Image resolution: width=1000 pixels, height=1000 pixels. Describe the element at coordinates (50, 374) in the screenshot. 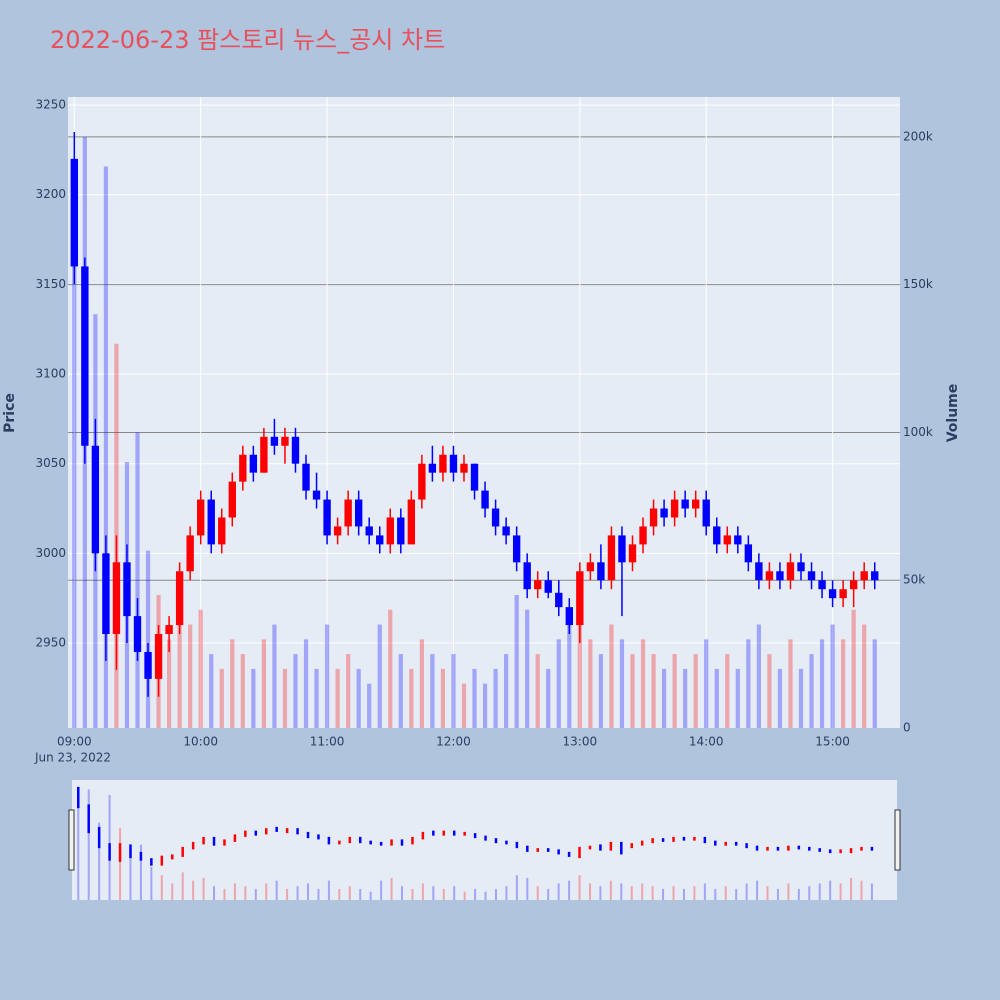

I see `y-tick-label: 3100` at that location.